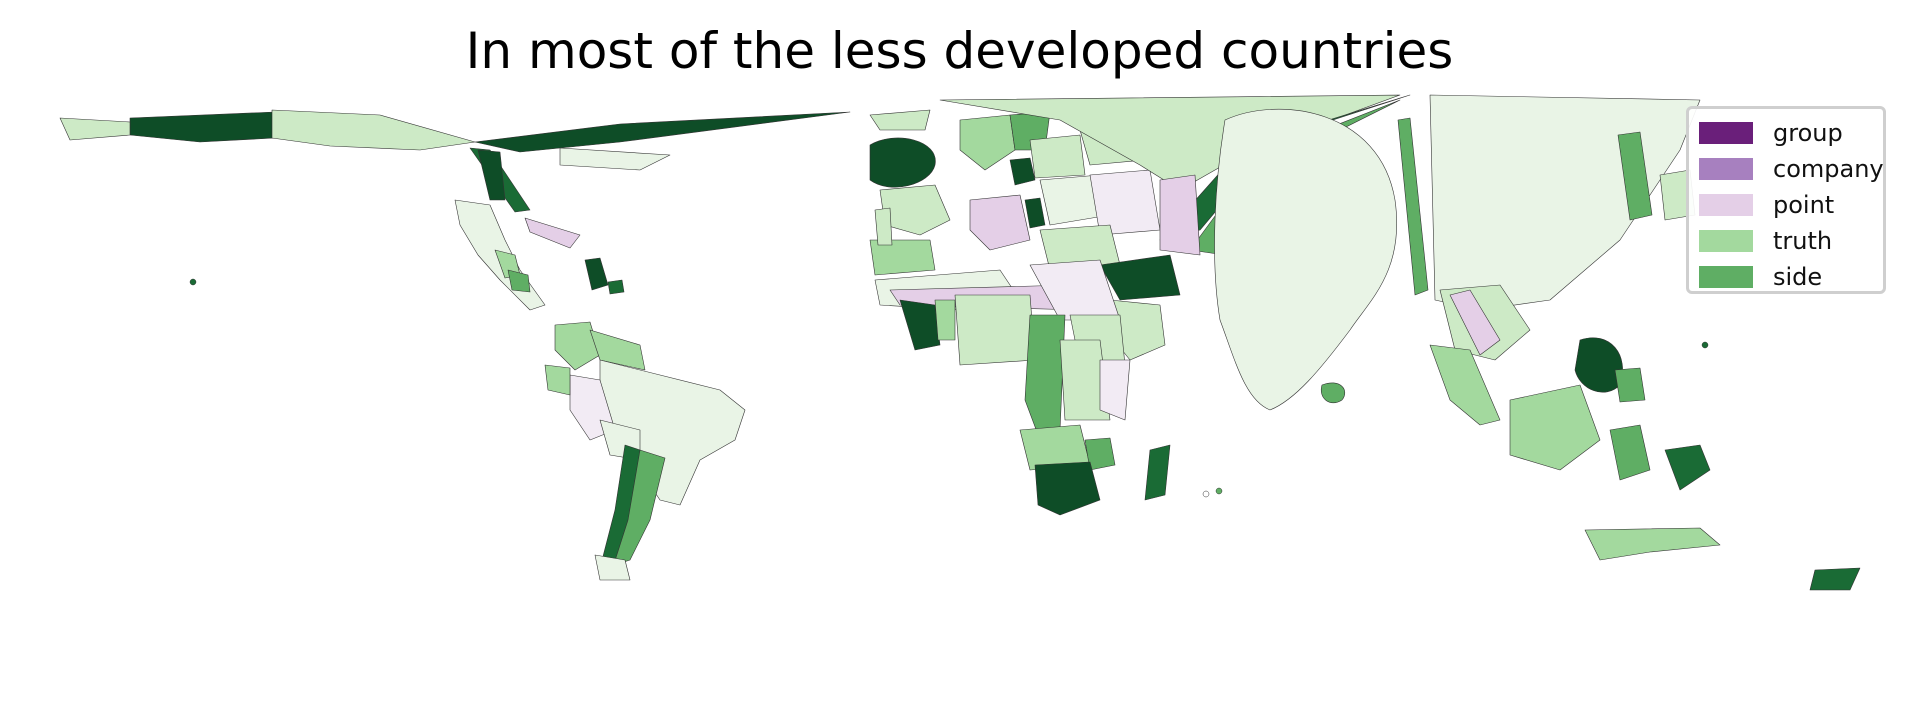  What do you see at coordinates (1835, 579) in the screenshot?
I see `region-nz` at bounding box center [1835, 579].